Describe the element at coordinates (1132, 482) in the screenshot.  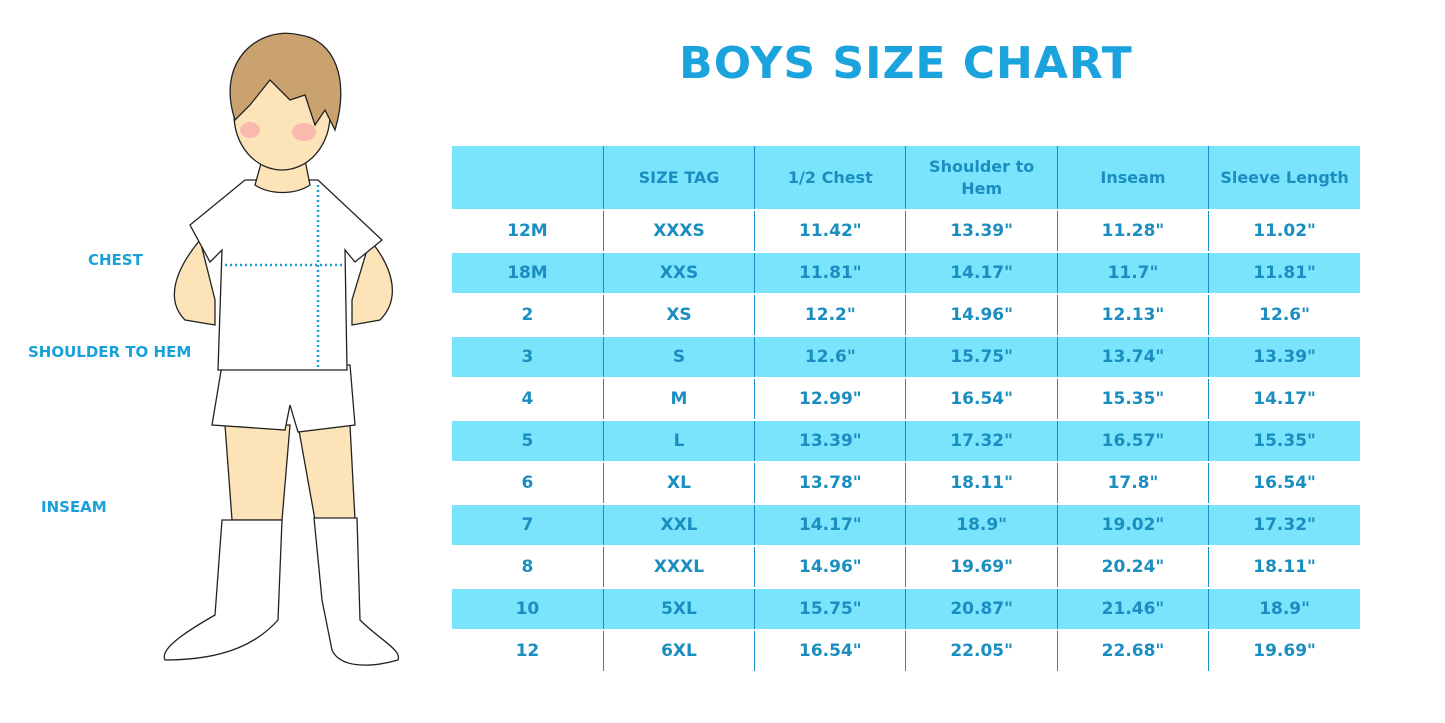
I see `table-cell: 17.8"` at that location.